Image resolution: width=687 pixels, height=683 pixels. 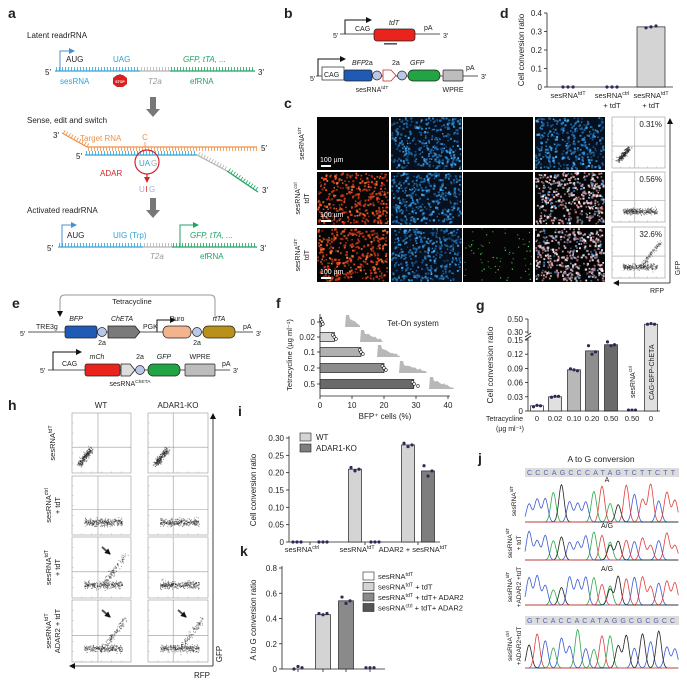 I want to click on histogram-icon, so click(x=370, y=336).